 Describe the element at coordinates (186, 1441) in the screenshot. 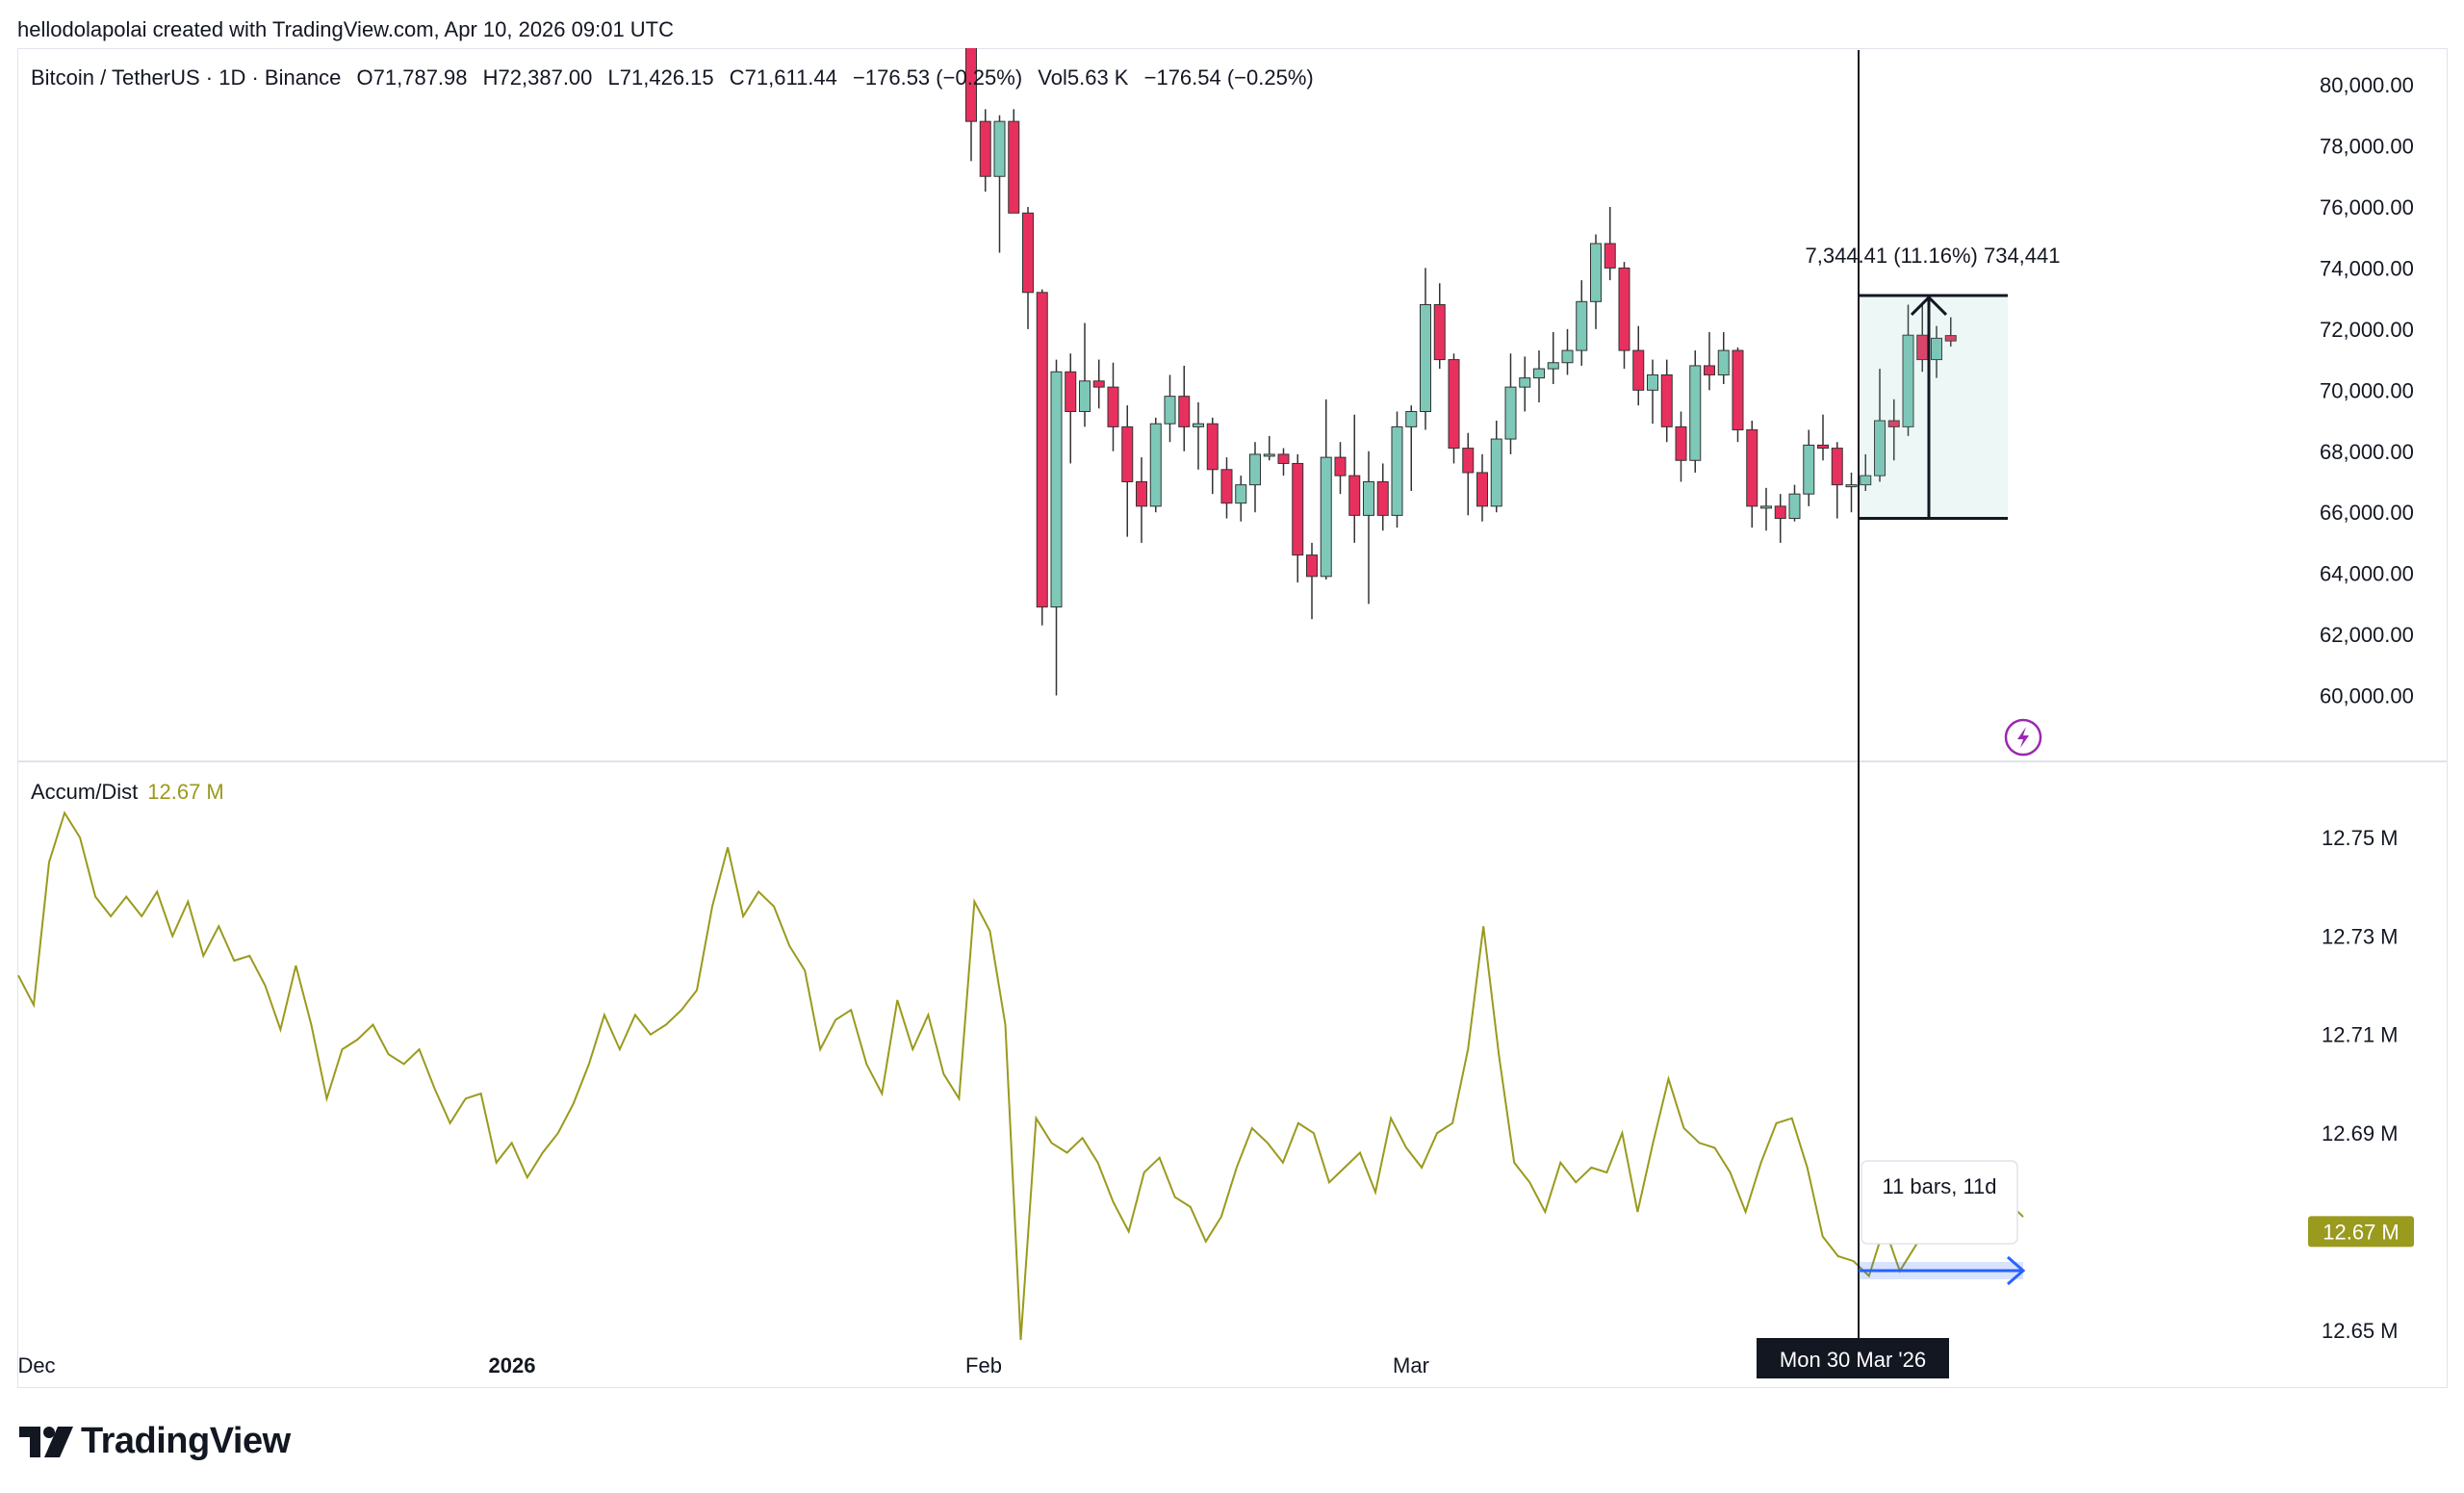

I see `logo-text: TradingView` at that location.